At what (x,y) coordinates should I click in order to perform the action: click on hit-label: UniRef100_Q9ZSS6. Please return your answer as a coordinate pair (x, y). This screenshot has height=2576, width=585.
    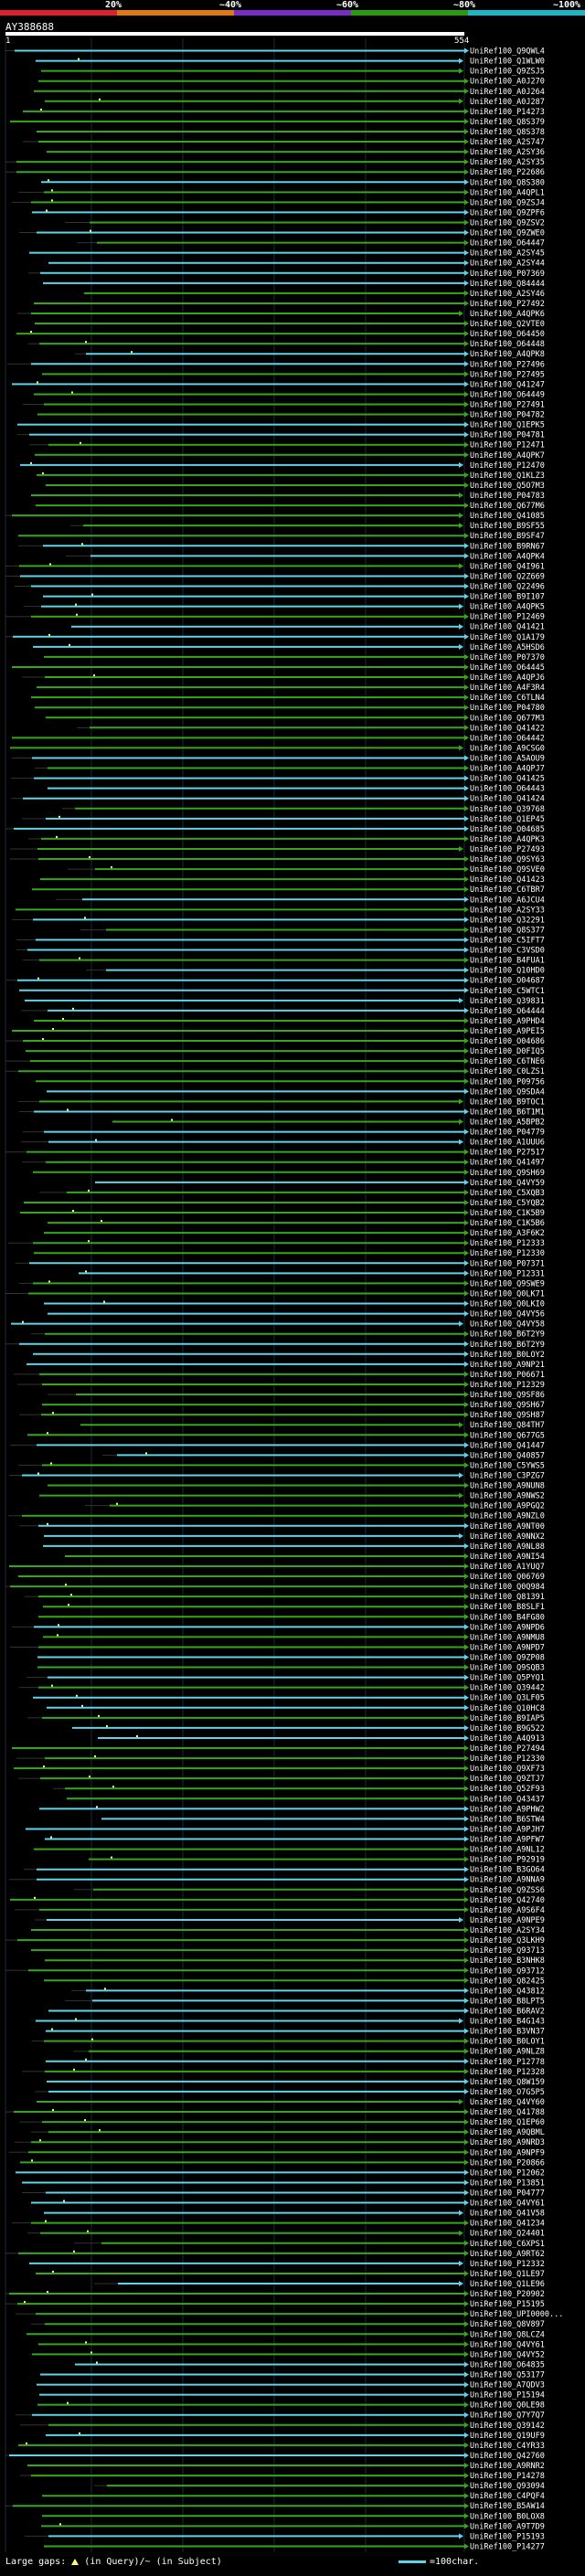
    Looking at the image, I should click on (508, 1890).